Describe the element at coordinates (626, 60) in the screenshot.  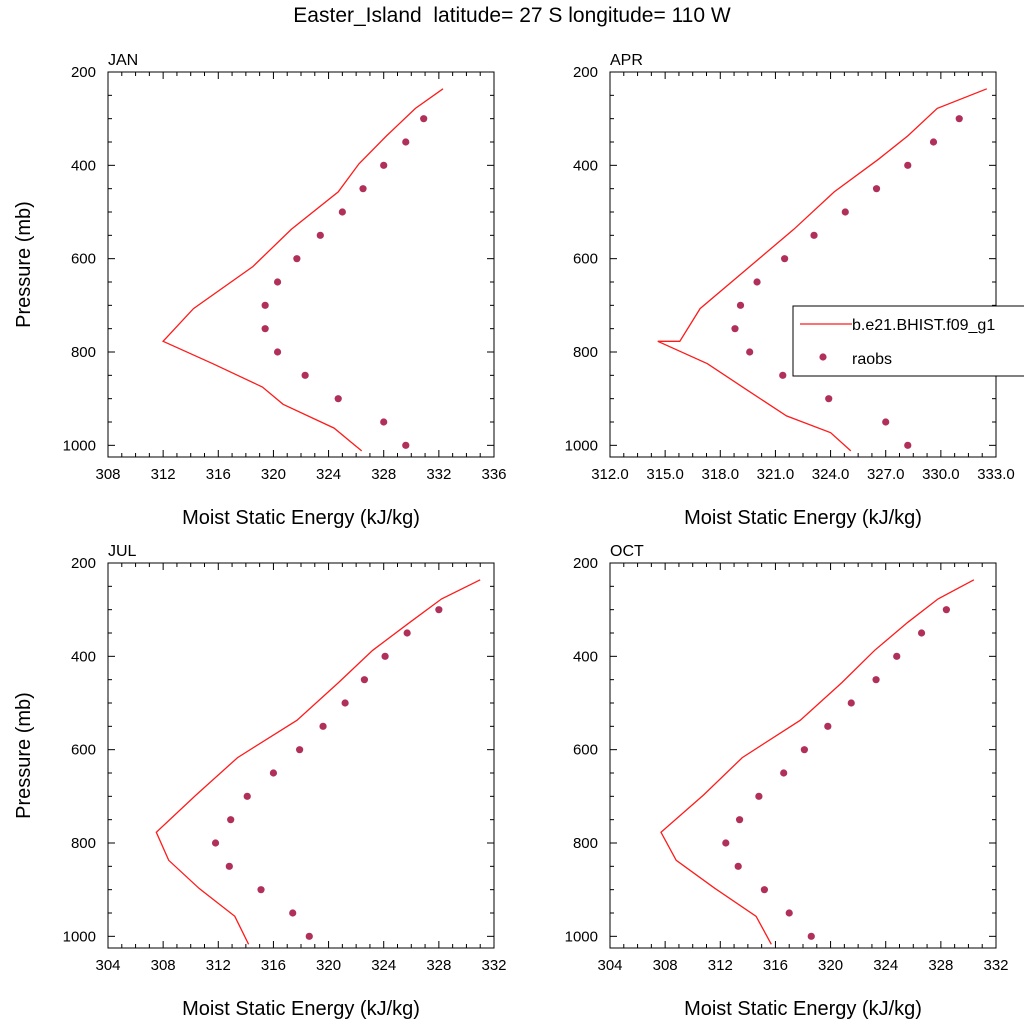
I see `panel-title: APR` at that location.